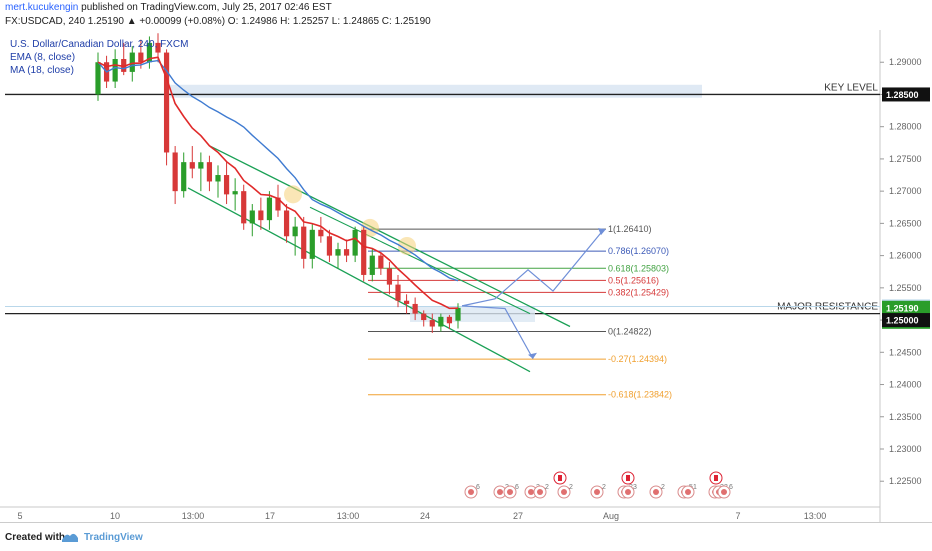 The height and width of the screenshot is (551, 932). What do you see at coordinates (638, 268) in the screenshot?
I see `fib-level-label: 0.618(1.25803)` at bounding box center [638, 268].